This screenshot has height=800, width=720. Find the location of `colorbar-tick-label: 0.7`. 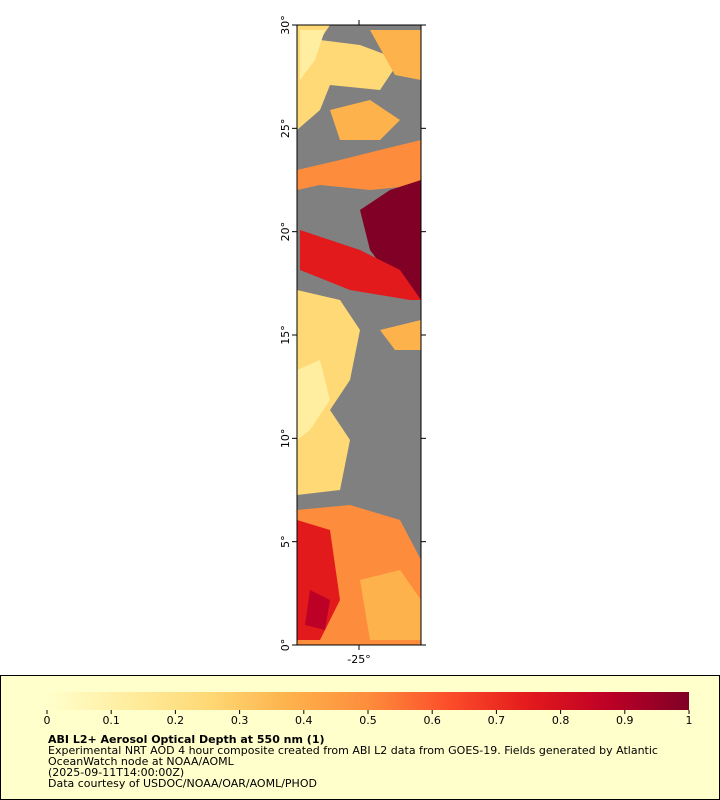

colorbar-tick-label: 0.7 is located at coordinates (497, 720).